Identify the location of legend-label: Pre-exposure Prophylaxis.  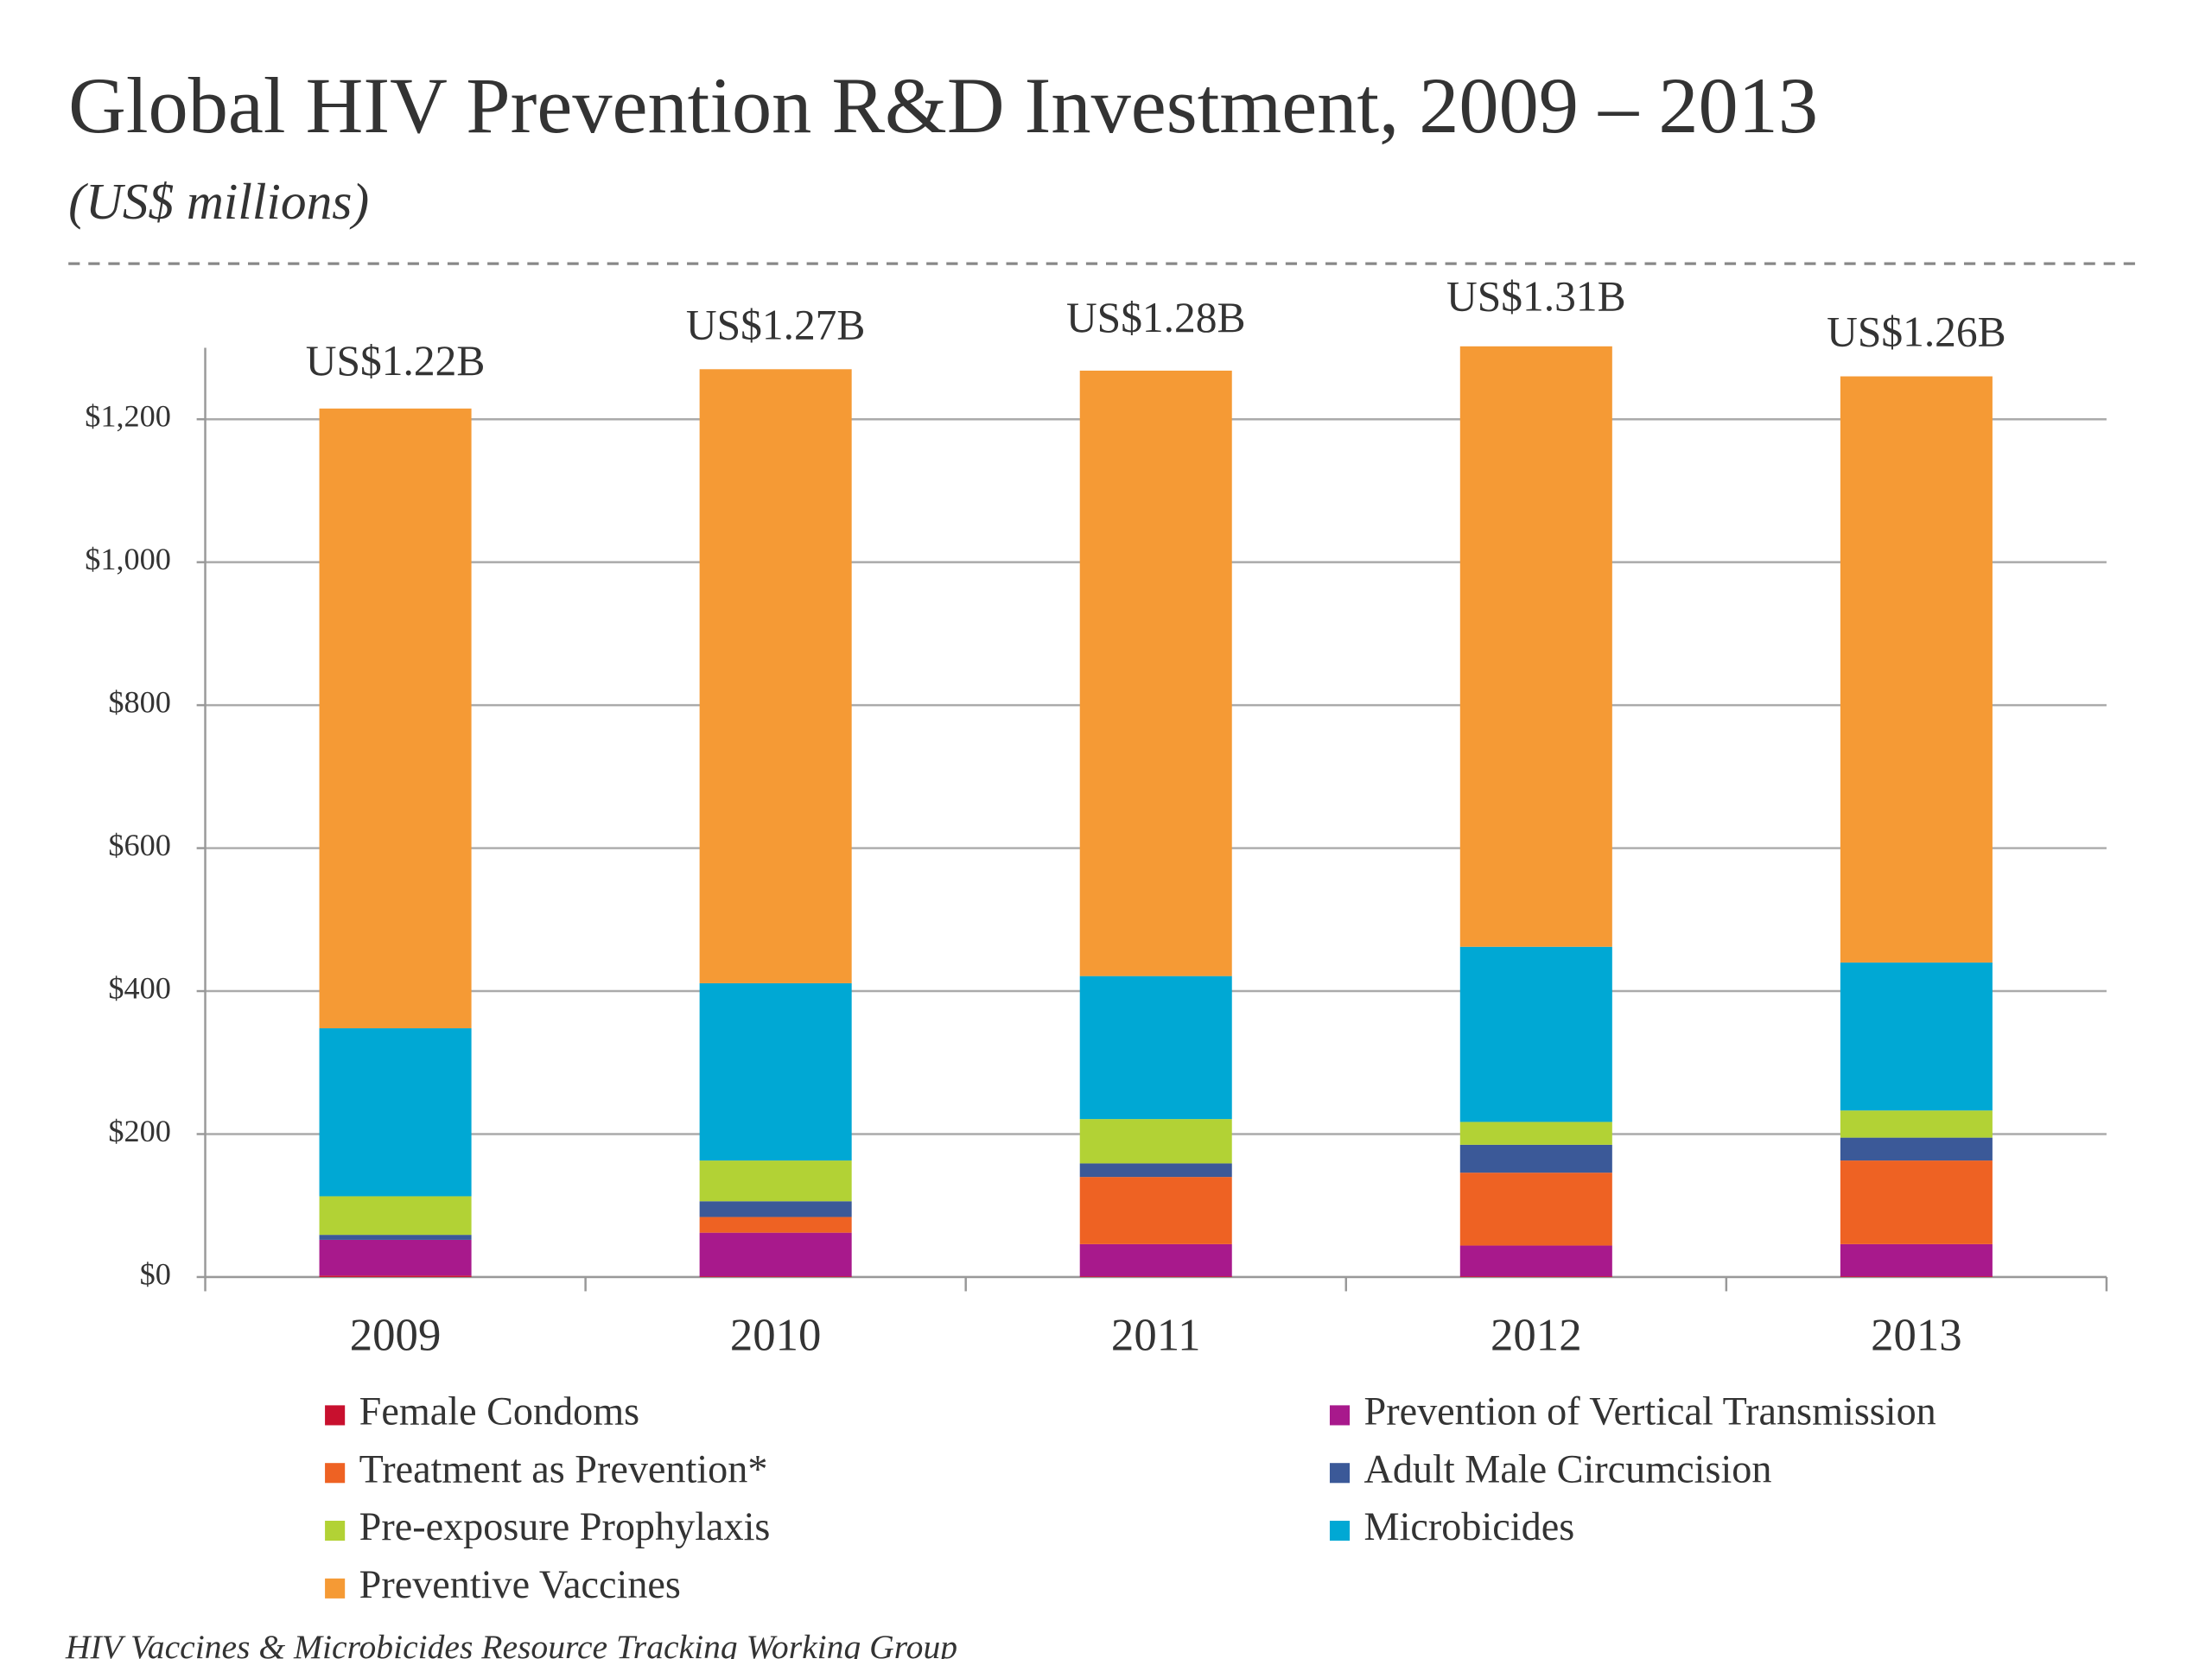
(565, 1526).